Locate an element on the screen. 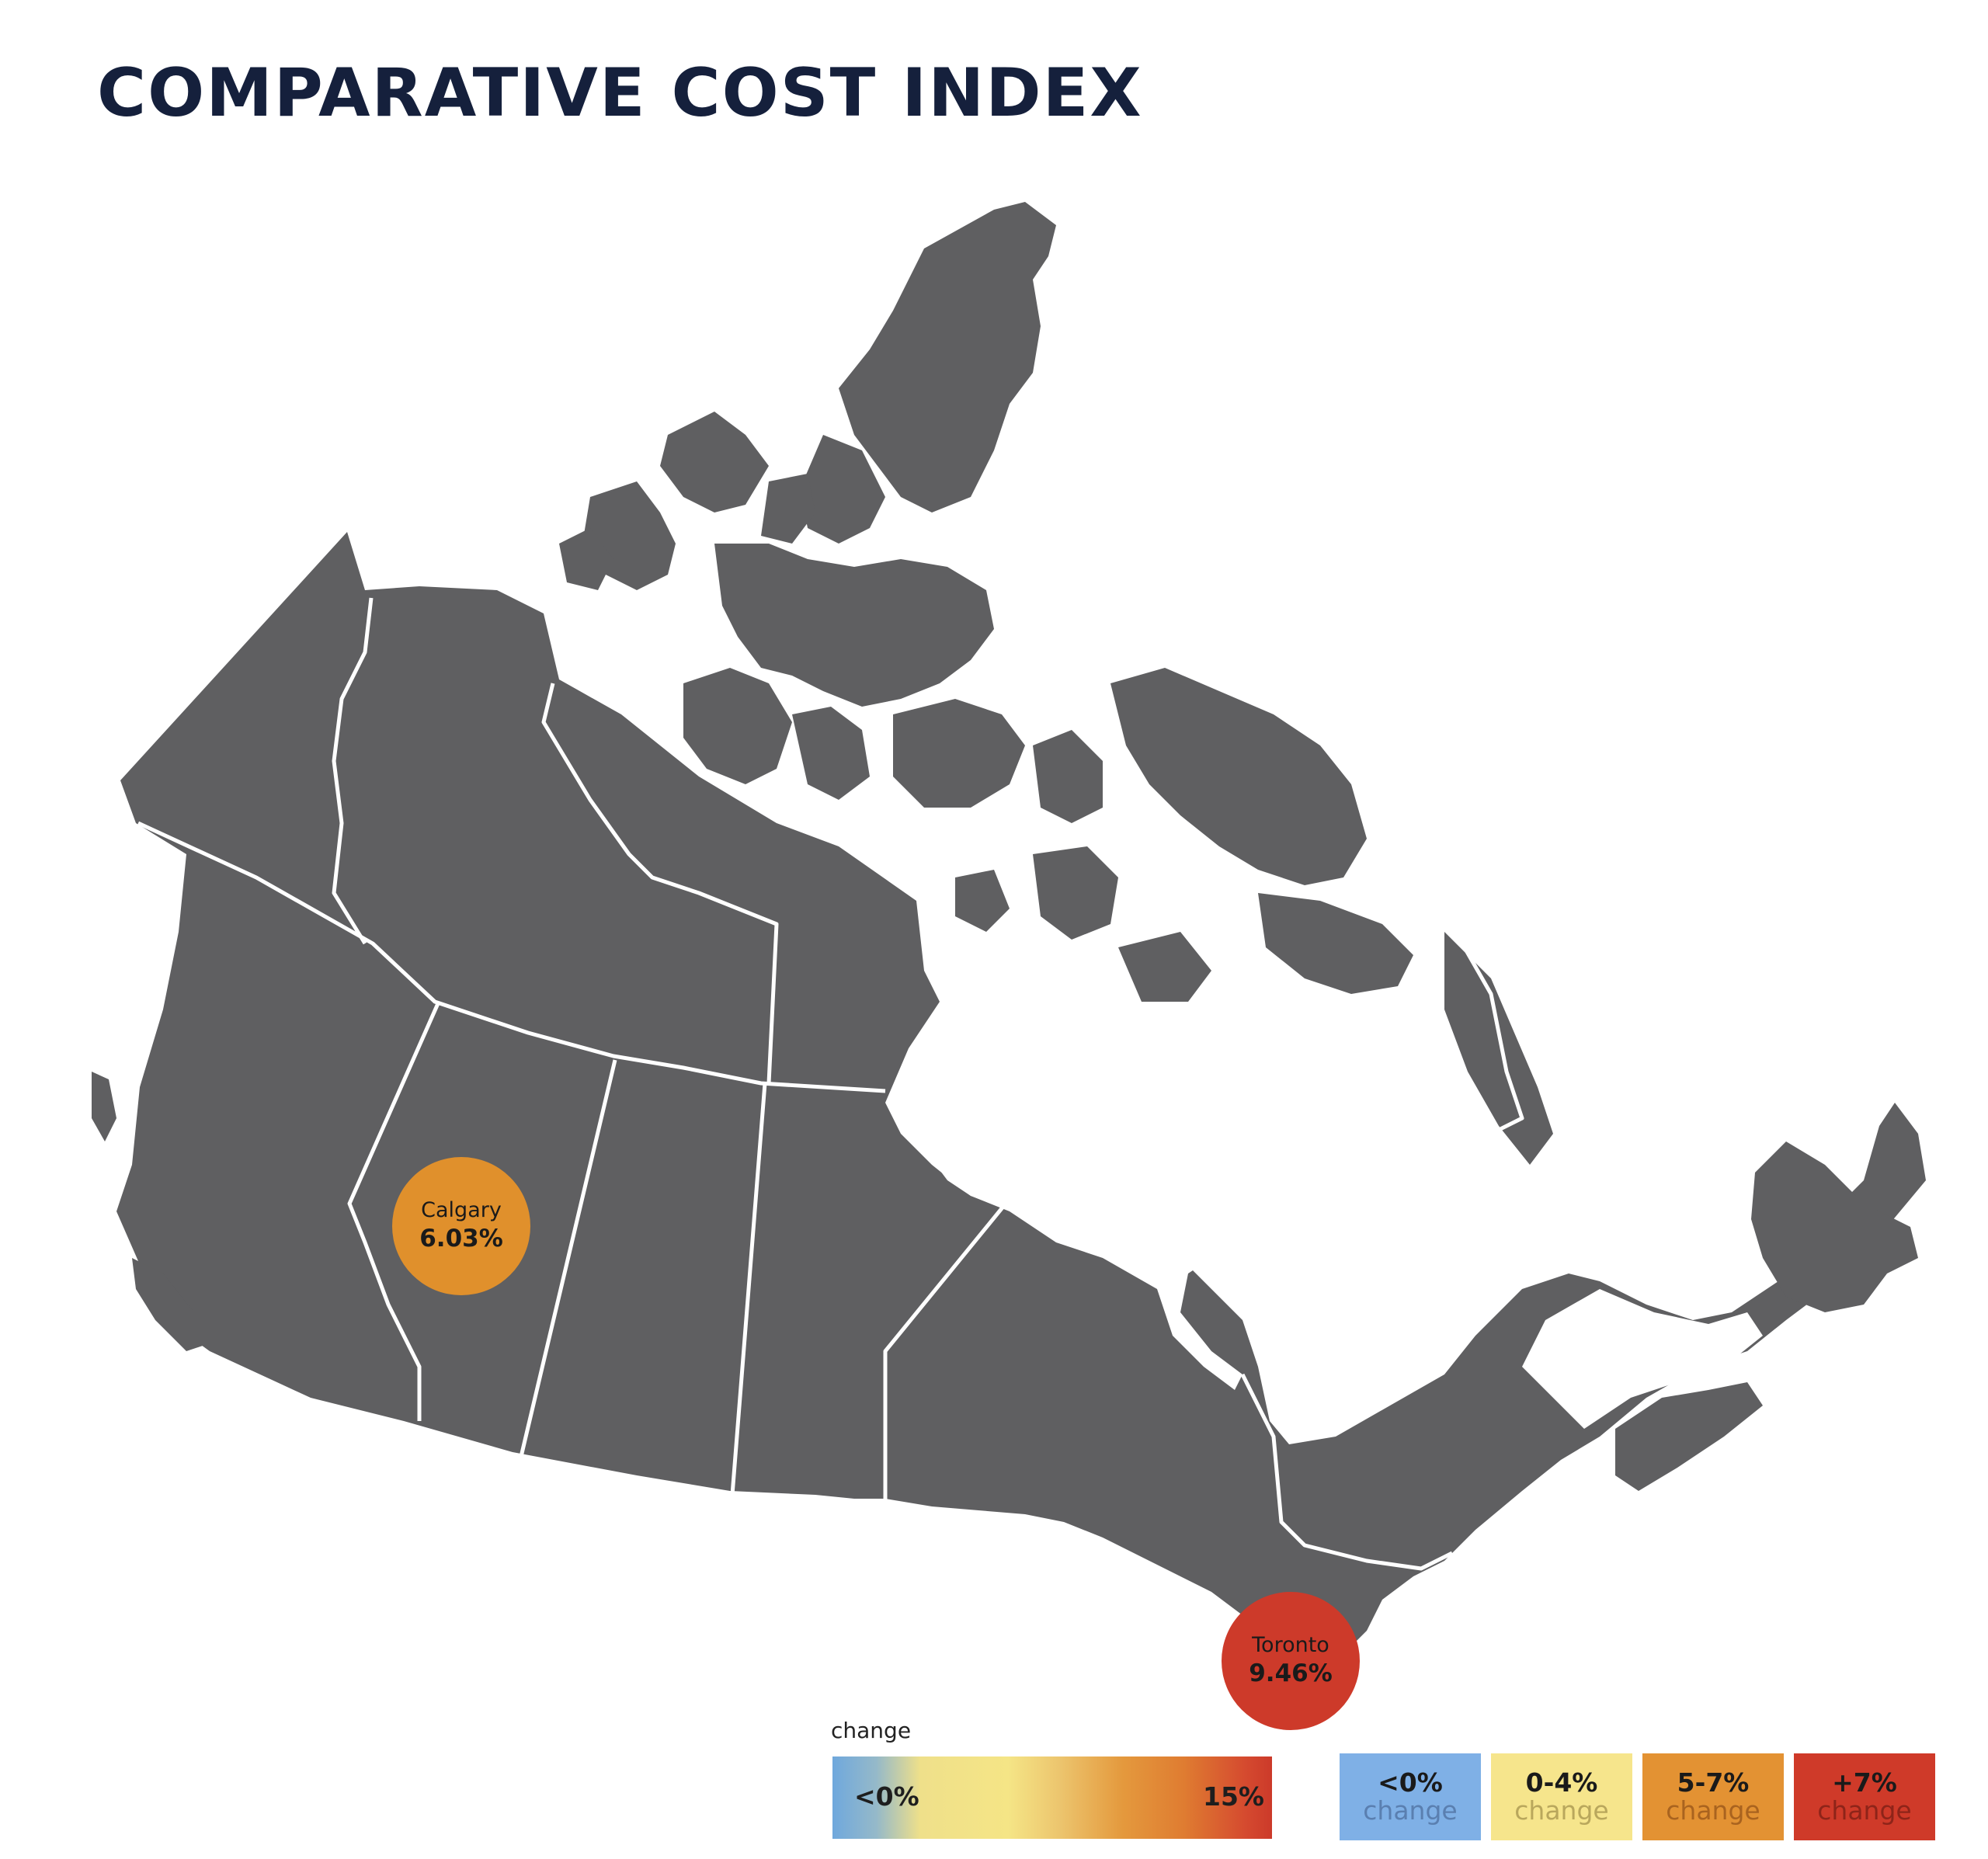 The image size is (1988, 1859). bucket-range: 5-7% is located at coordinates (1714, 1783).